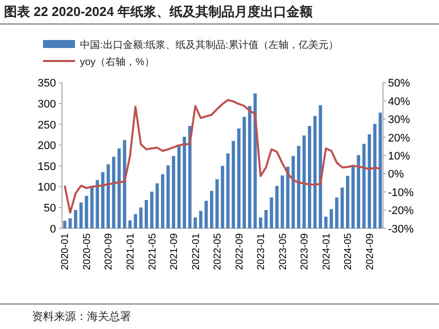 The image size is (439, 329). Describe the element at coordinates (131, 251) in the screenshot. I see `x-tick-label: 2021-01` at that location.